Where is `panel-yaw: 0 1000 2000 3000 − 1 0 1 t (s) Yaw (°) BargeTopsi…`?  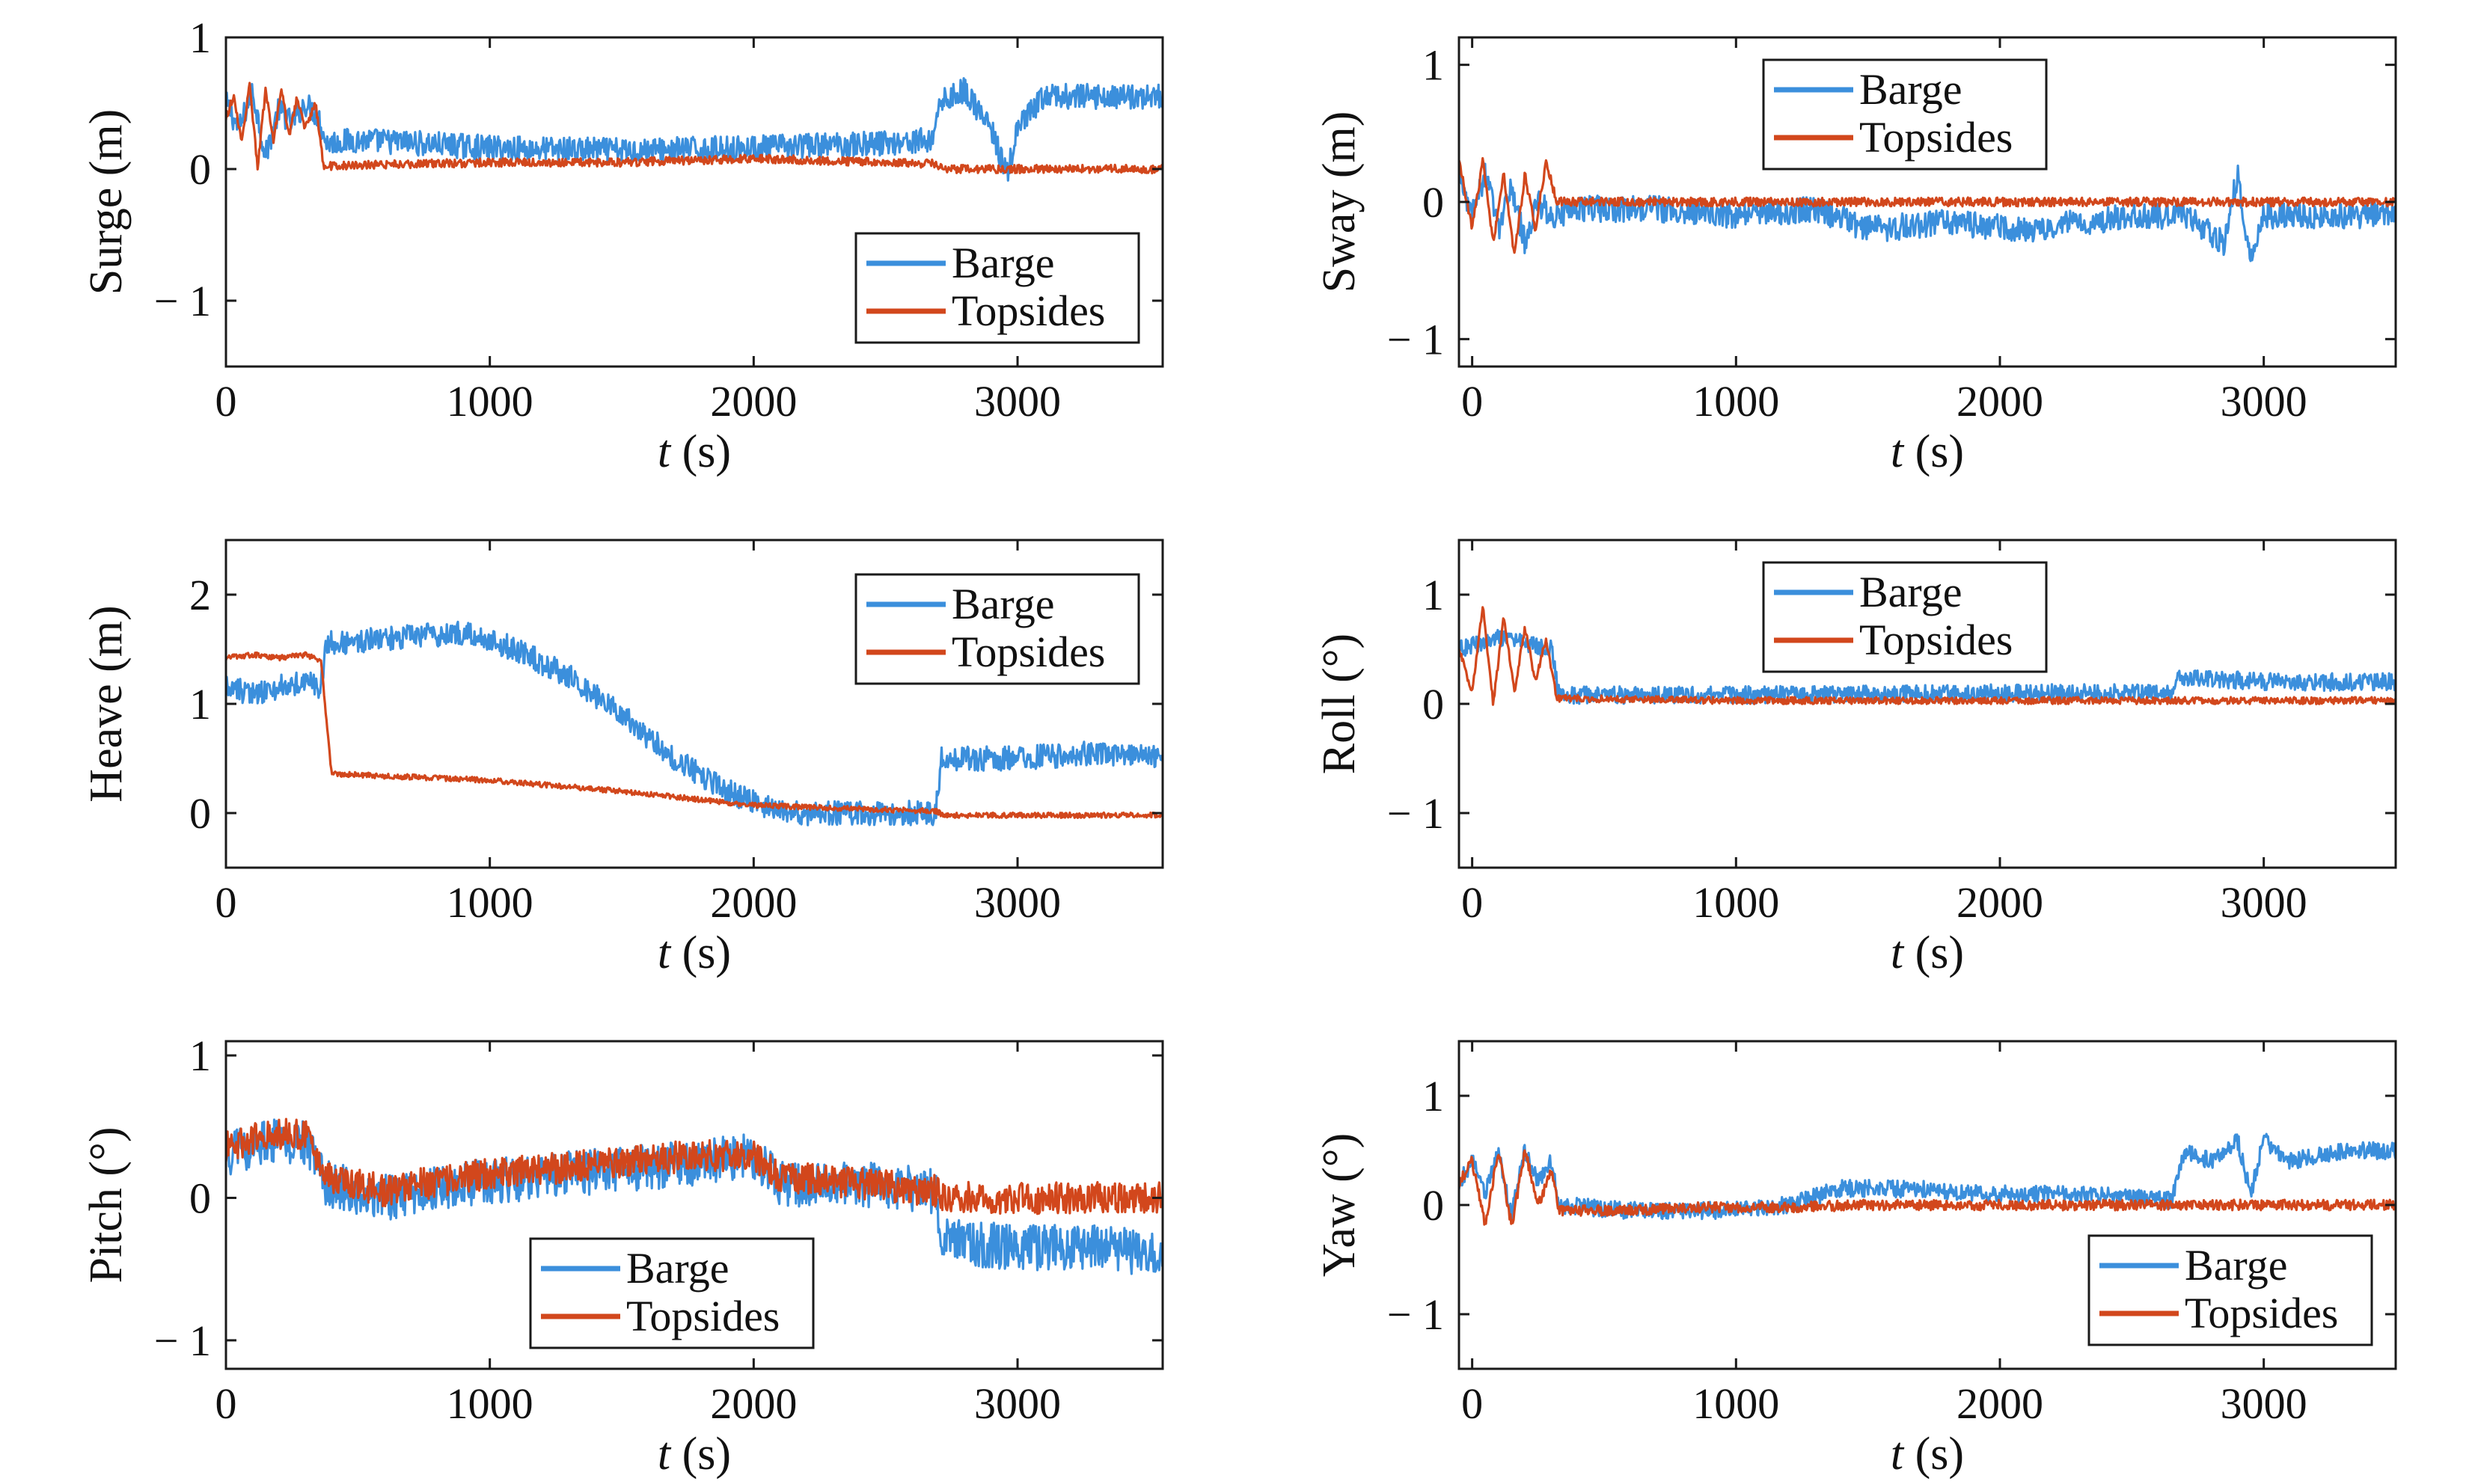 panel-yaw: 0 1000 2000 3000 − 1 0 1 t (s) Yaw (°) BargeTopsi… is located at coordinates (1855, 1260).